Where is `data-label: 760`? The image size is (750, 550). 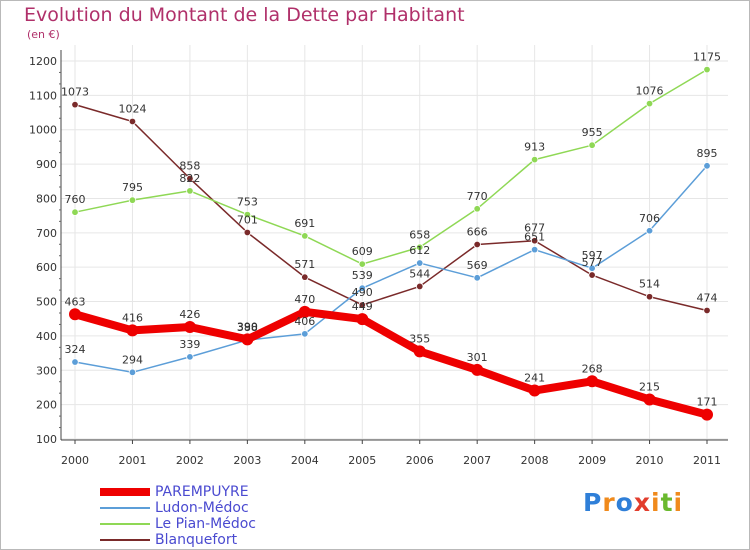 data-label: 760 is located at coordinates (75, 199).